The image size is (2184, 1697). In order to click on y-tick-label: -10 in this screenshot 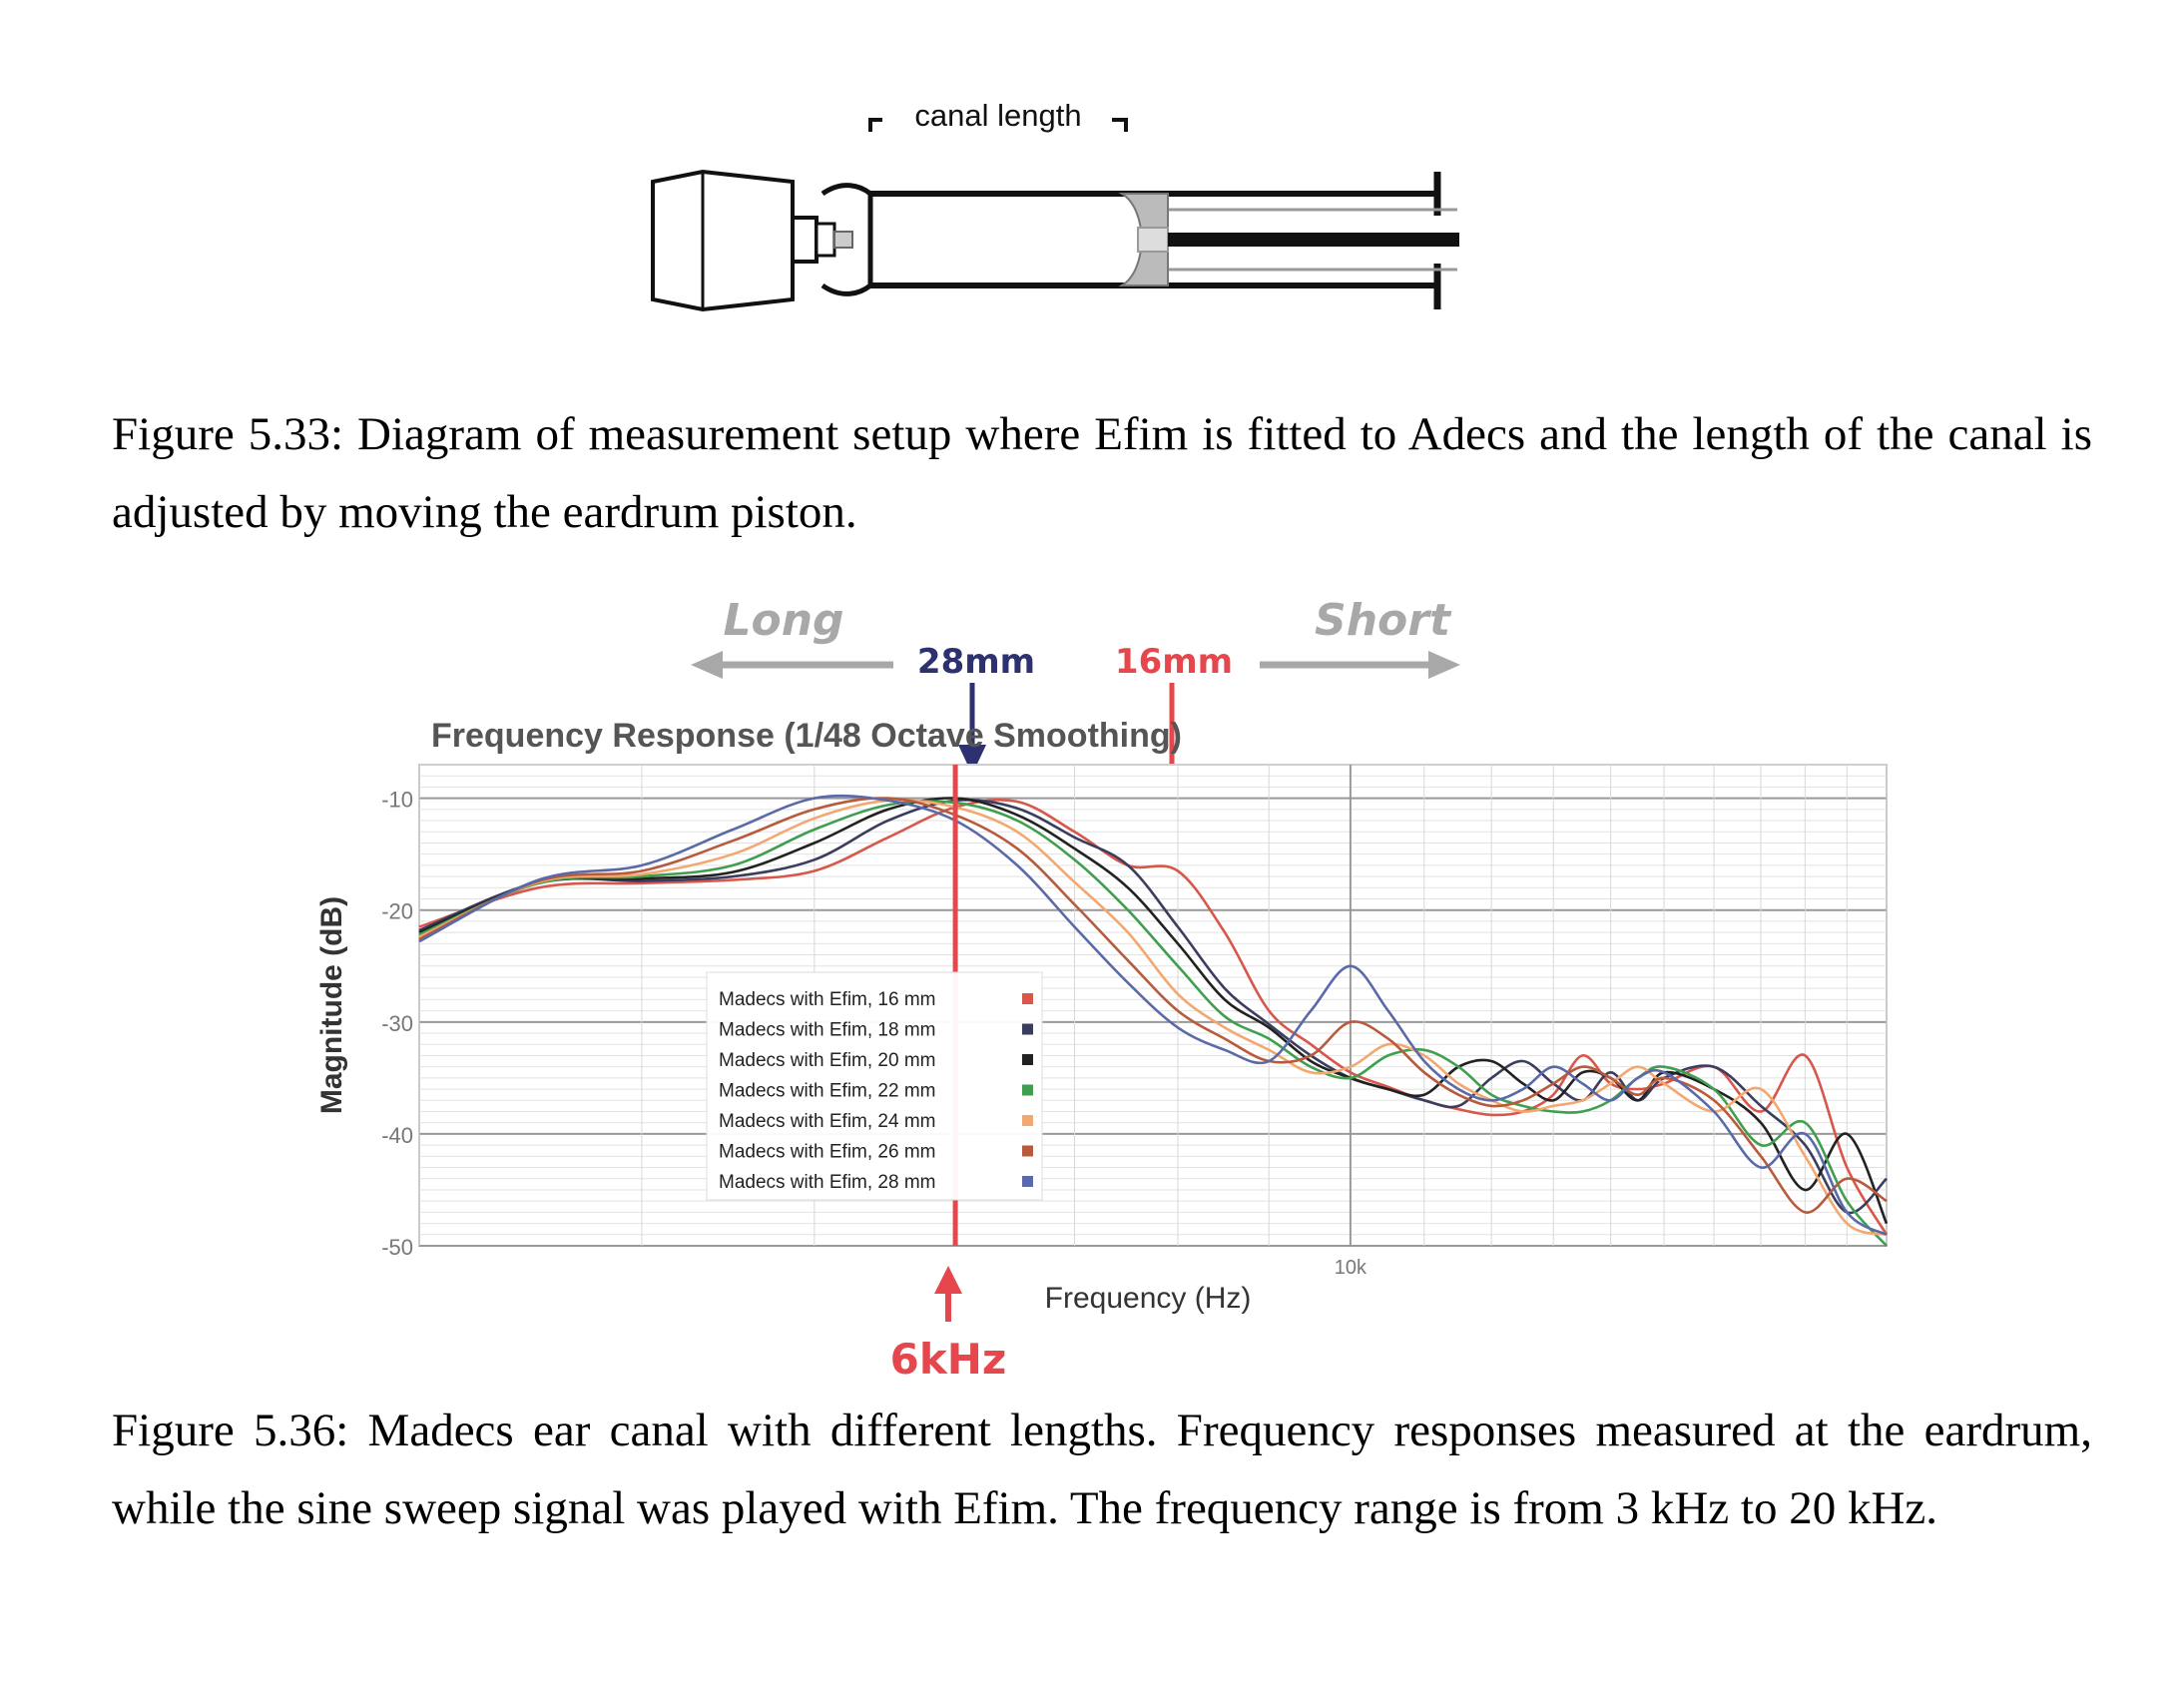, I will do `click(397, 800)`.